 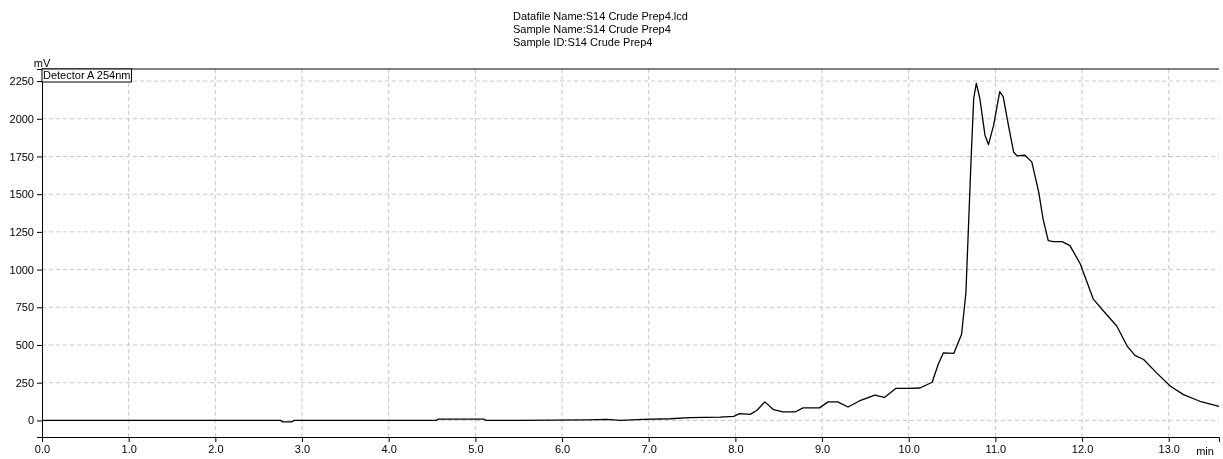 I want to click on y-tick-label: 2250, so click(x=21, y=81).